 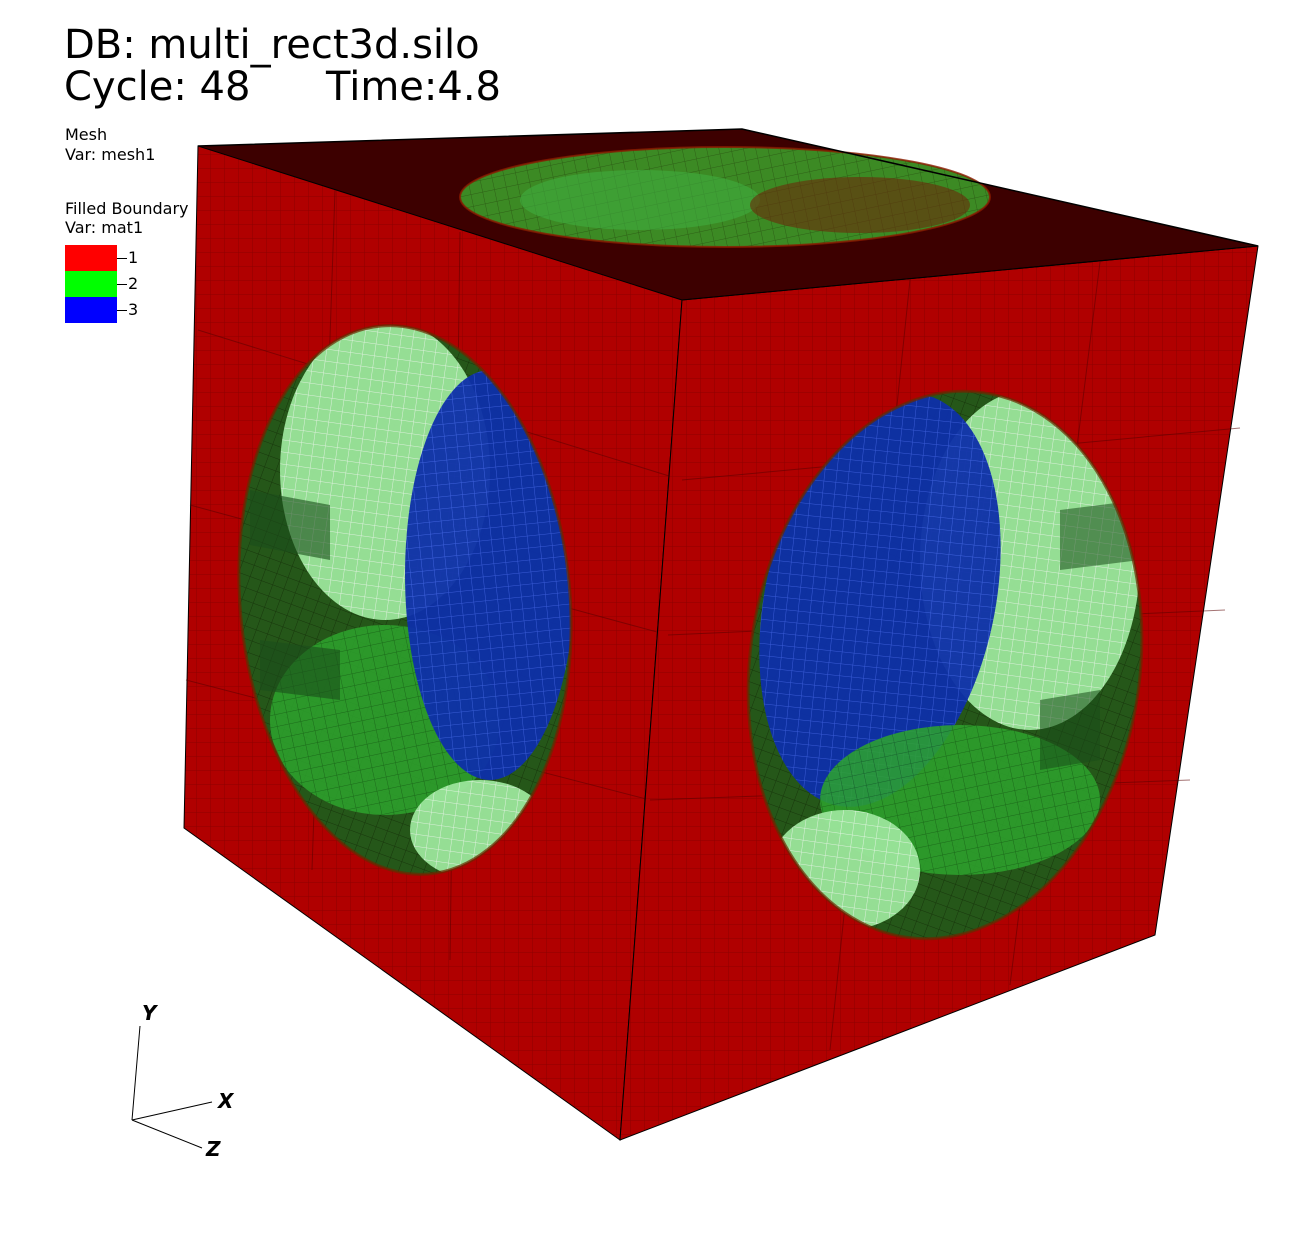 I want to click on database-title: DB: multi_rect3d.silo, so click(x=272, y=45).